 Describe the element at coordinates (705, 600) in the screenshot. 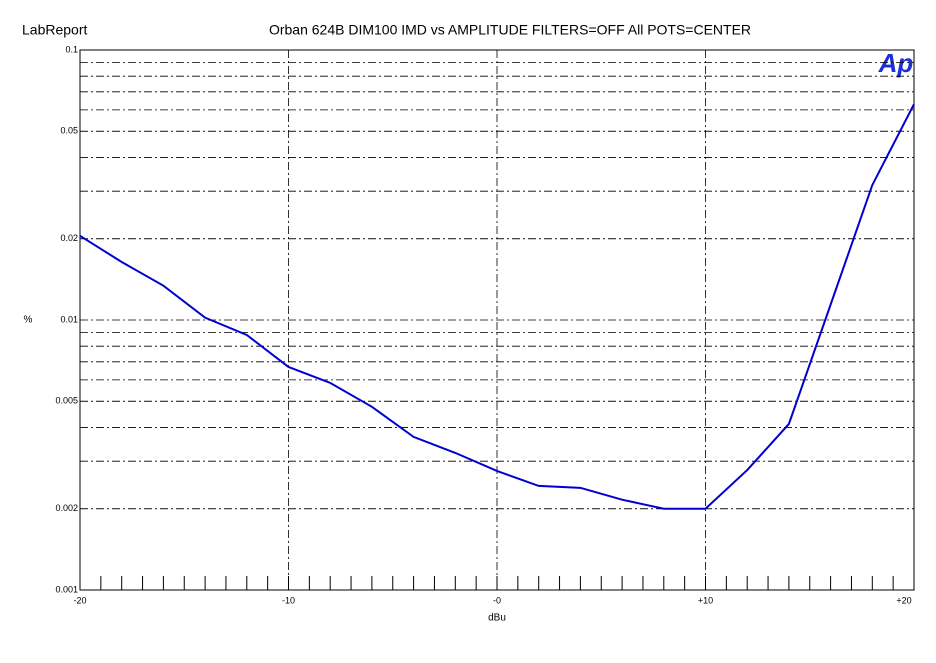

I see `x-tick-label: +10` at that location.